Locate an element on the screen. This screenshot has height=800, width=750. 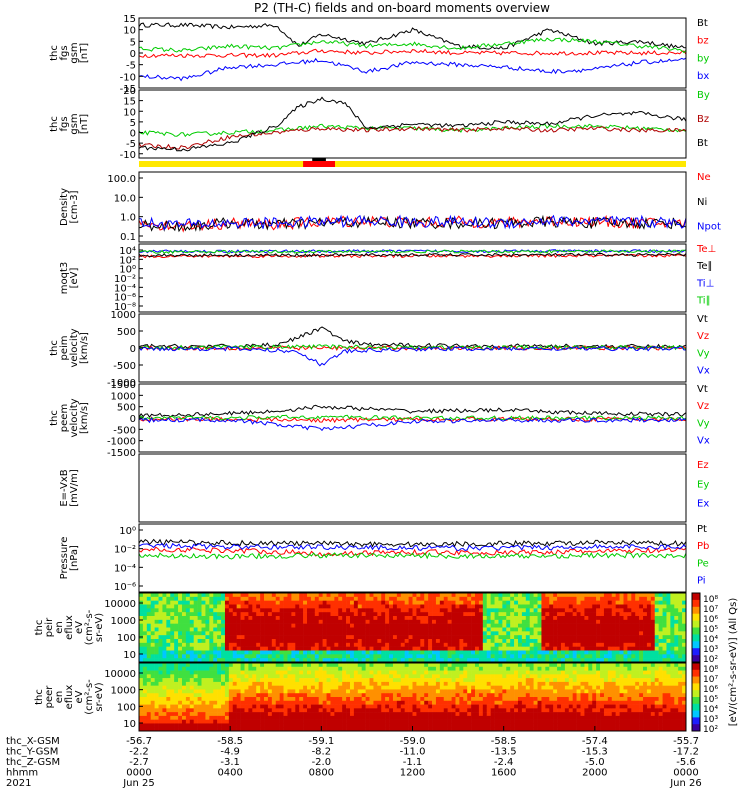
y-tick-label: 500 is located at coordinates (126, 332).